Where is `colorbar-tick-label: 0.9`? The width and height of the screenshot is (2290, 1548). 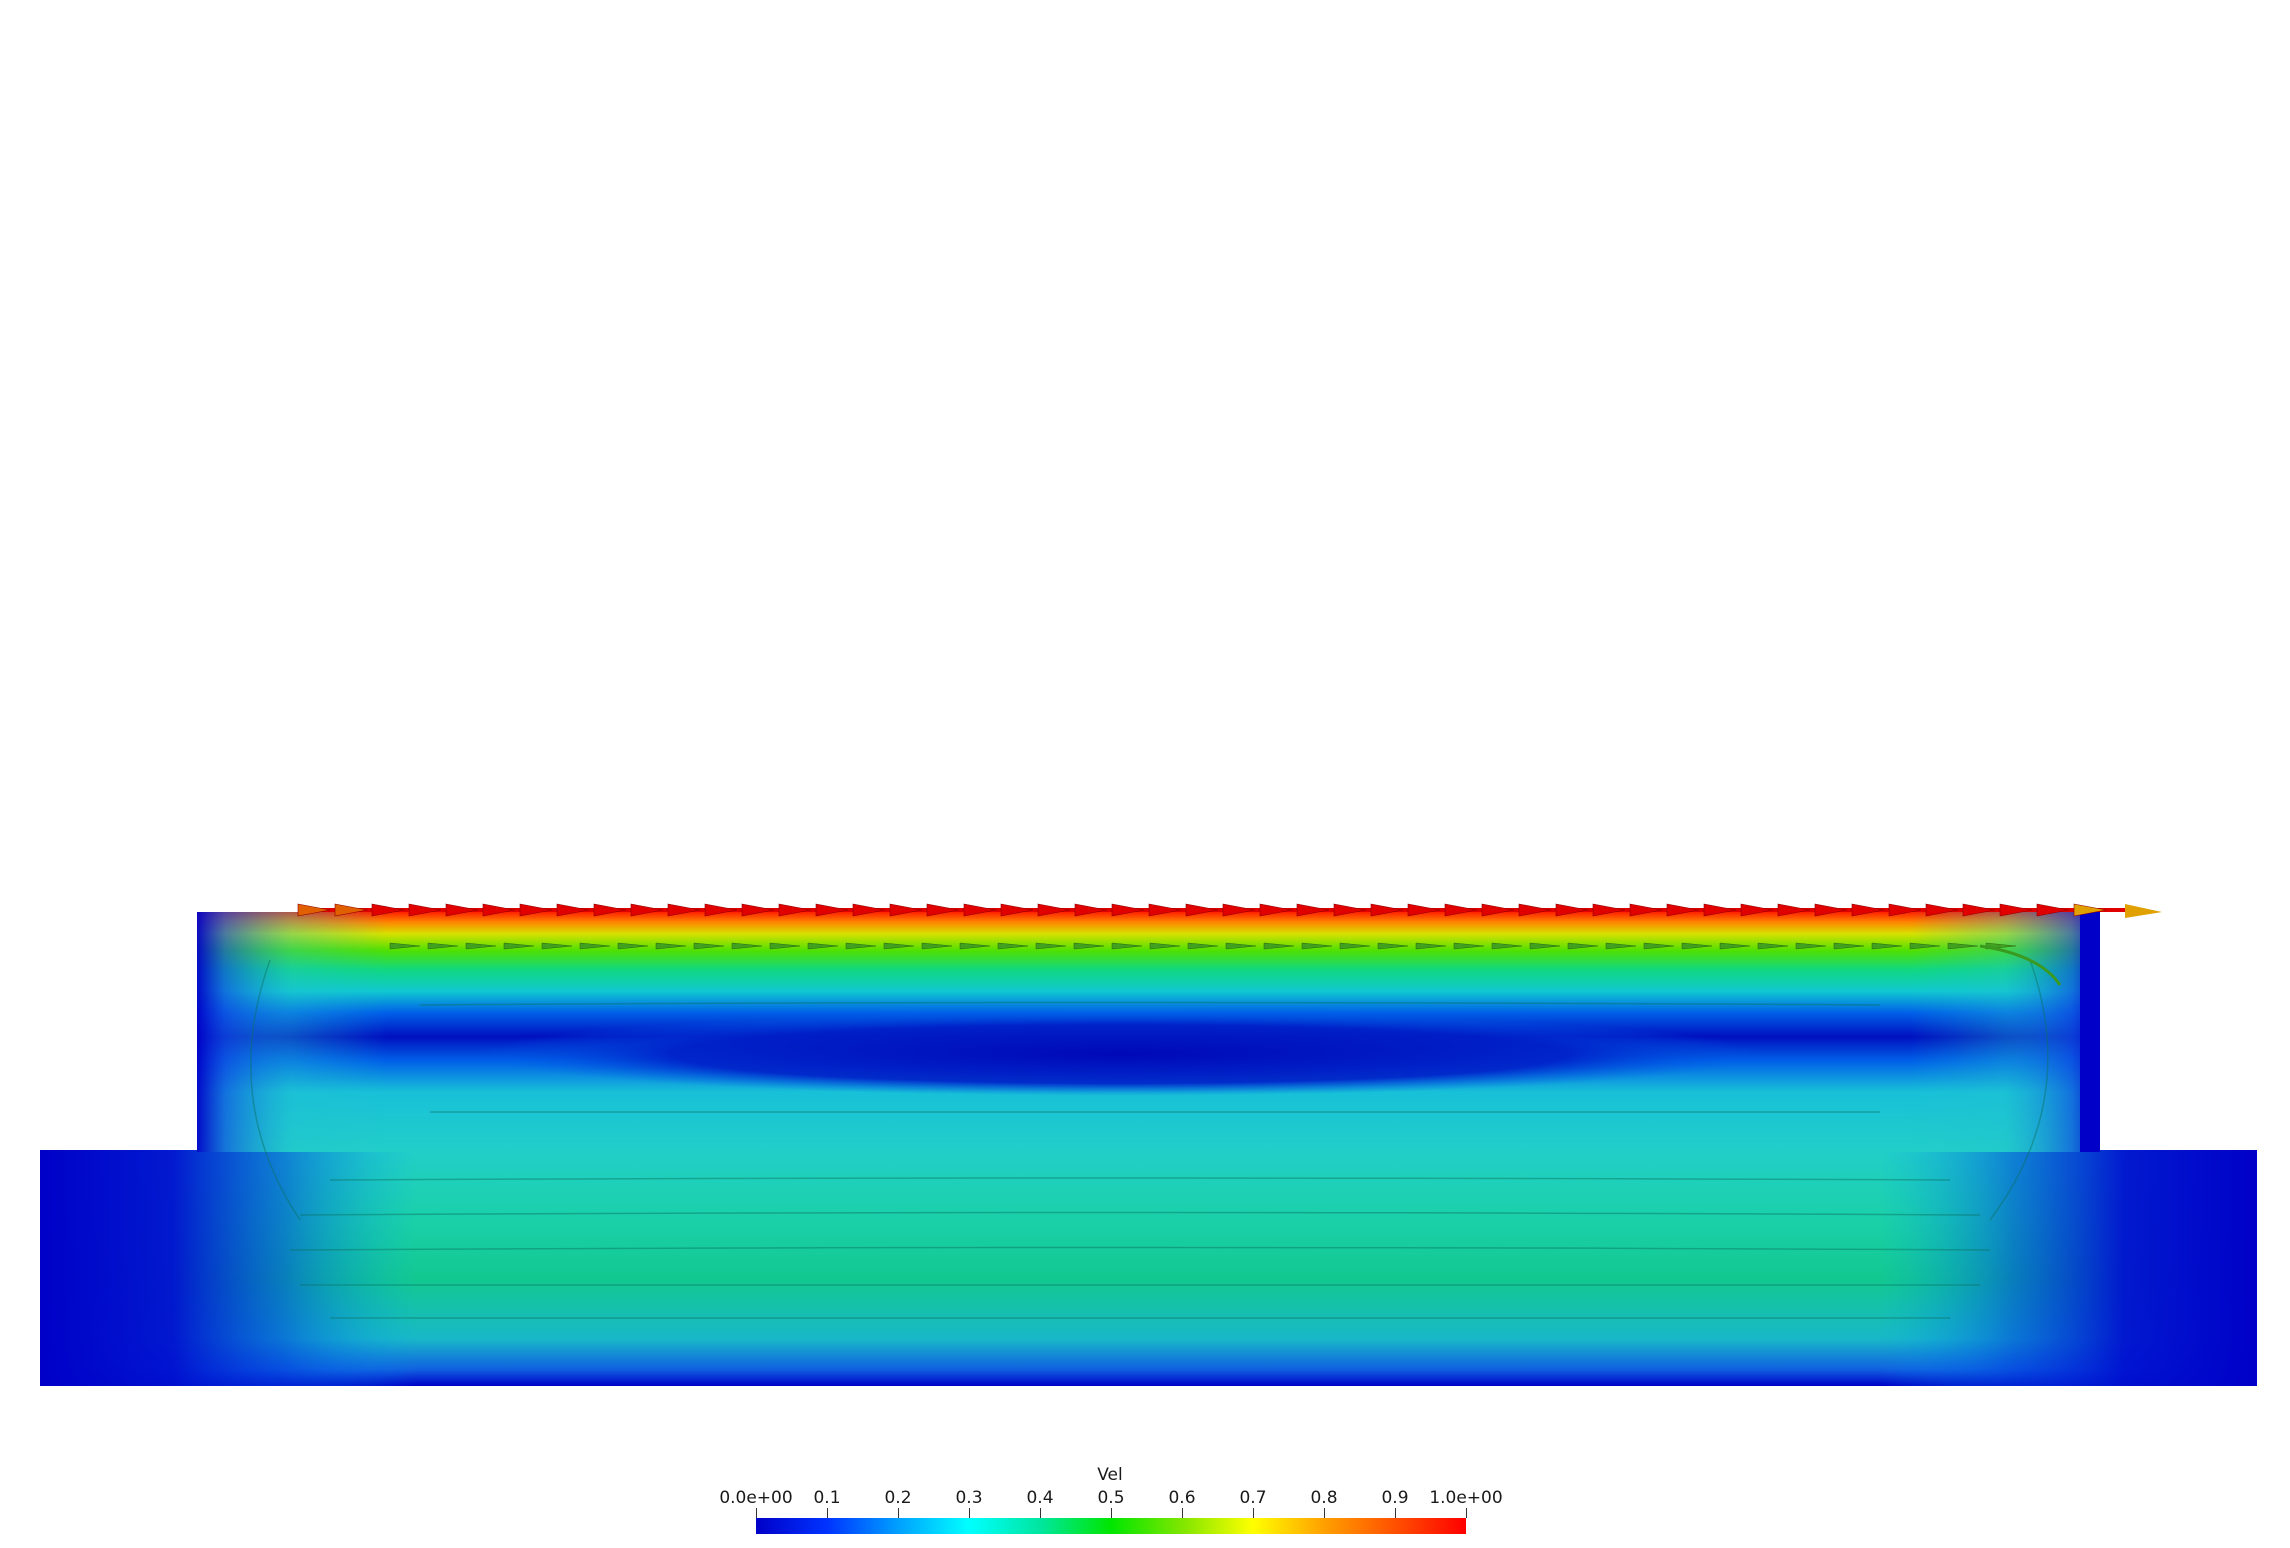
colorbar-tick-label: 0.9 is located at coordinates (1395, 1498).